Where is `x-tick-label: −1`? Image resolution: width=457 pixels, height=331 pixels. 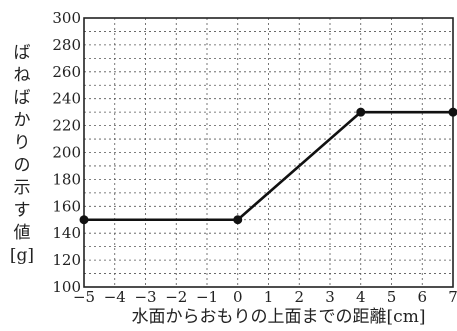 x-tick-label: −1 is located at coordinates (207, 297).